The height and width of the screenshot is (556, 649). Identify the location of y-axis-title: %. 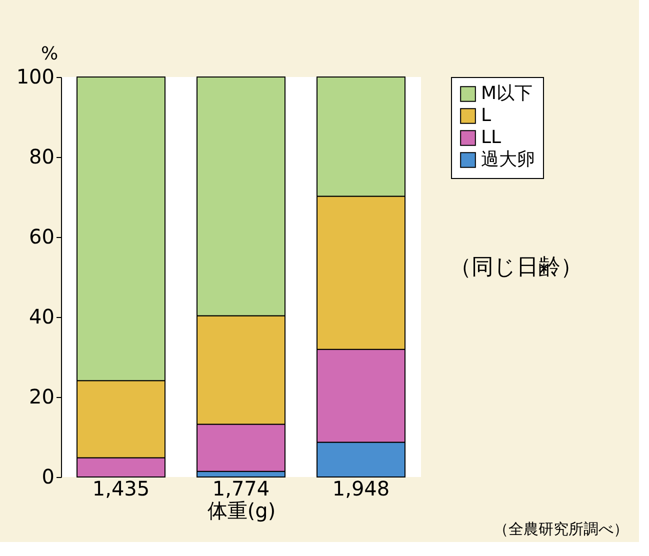
(49, 54).